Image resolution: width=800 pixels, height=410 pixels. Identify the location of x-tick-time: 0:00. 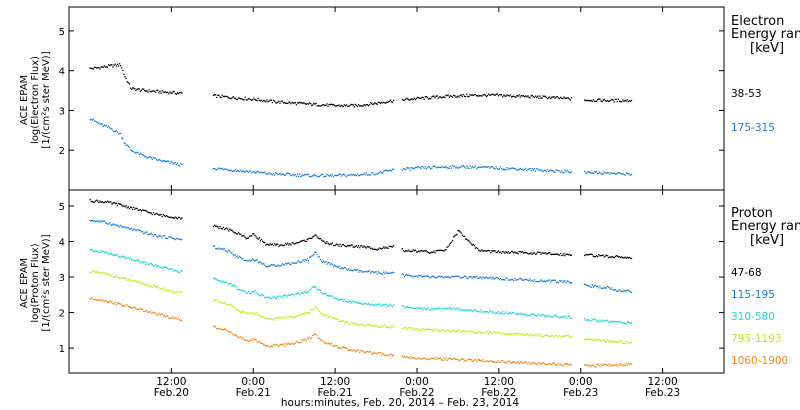
(581, 382).